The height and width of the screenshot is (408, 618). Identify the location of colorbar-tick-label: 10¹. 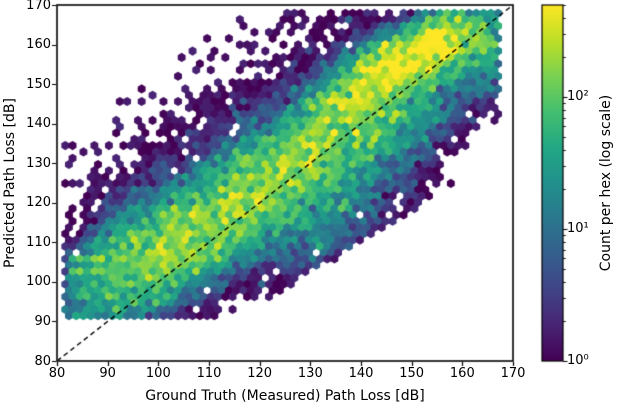
(578, 229).